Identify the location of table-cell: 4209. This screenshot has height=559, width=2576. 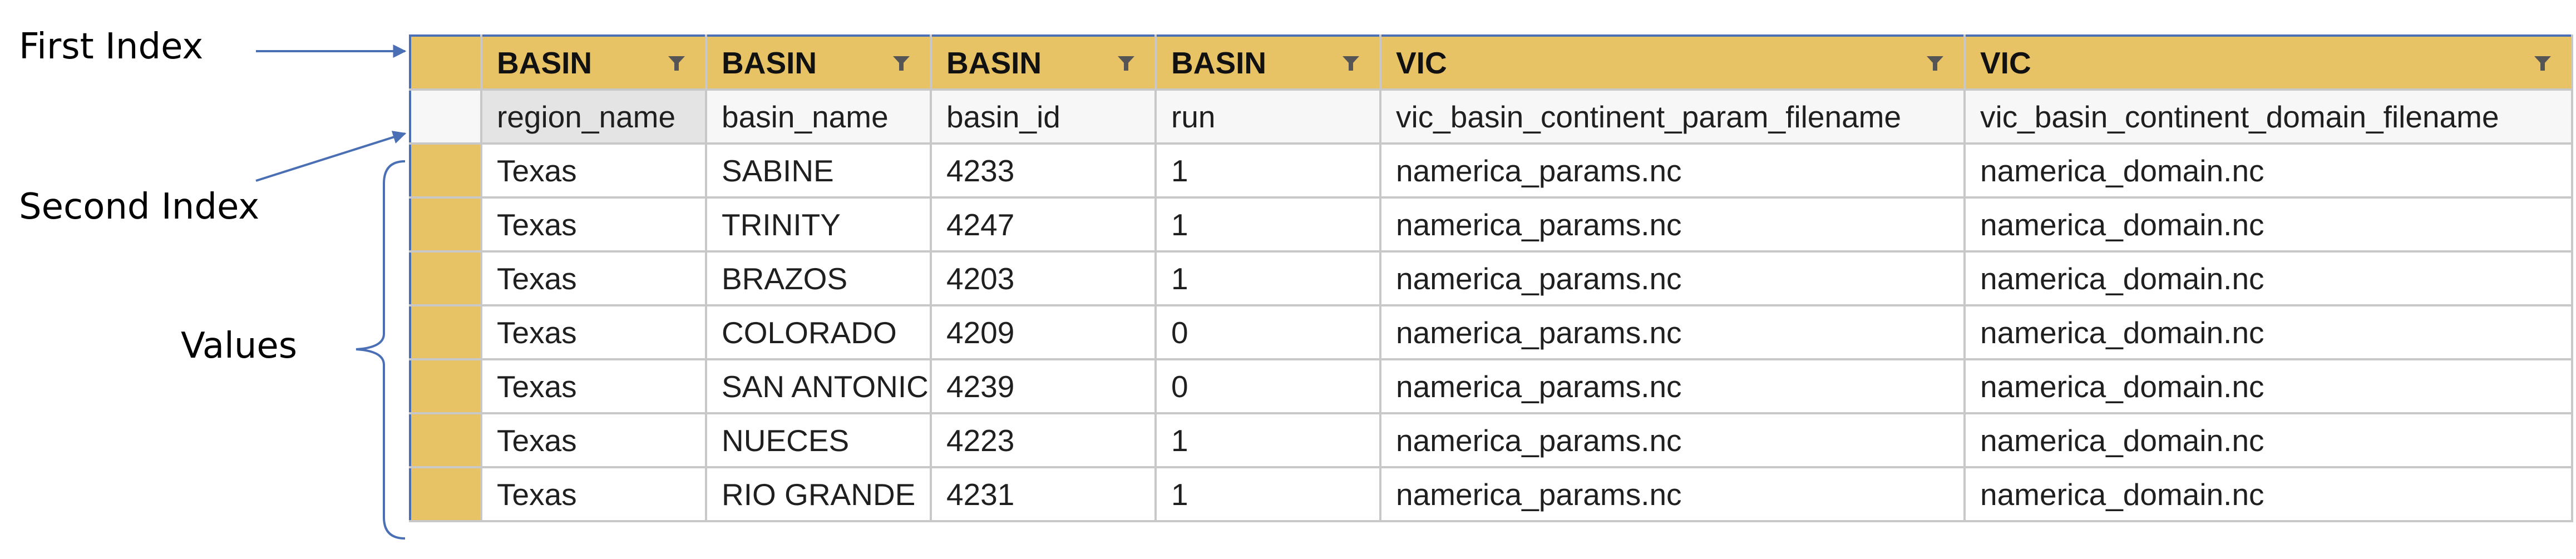
(1043, 332).